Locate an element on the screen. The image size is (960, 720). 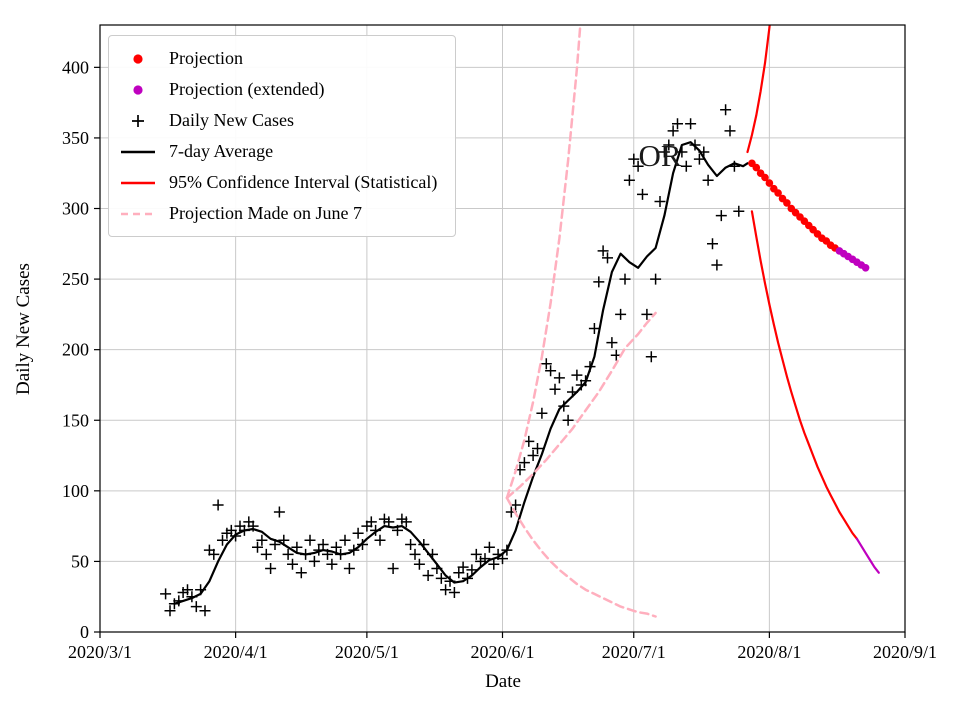
x-tick-label: 2020/8/1 is located at coordinates (769, 652).